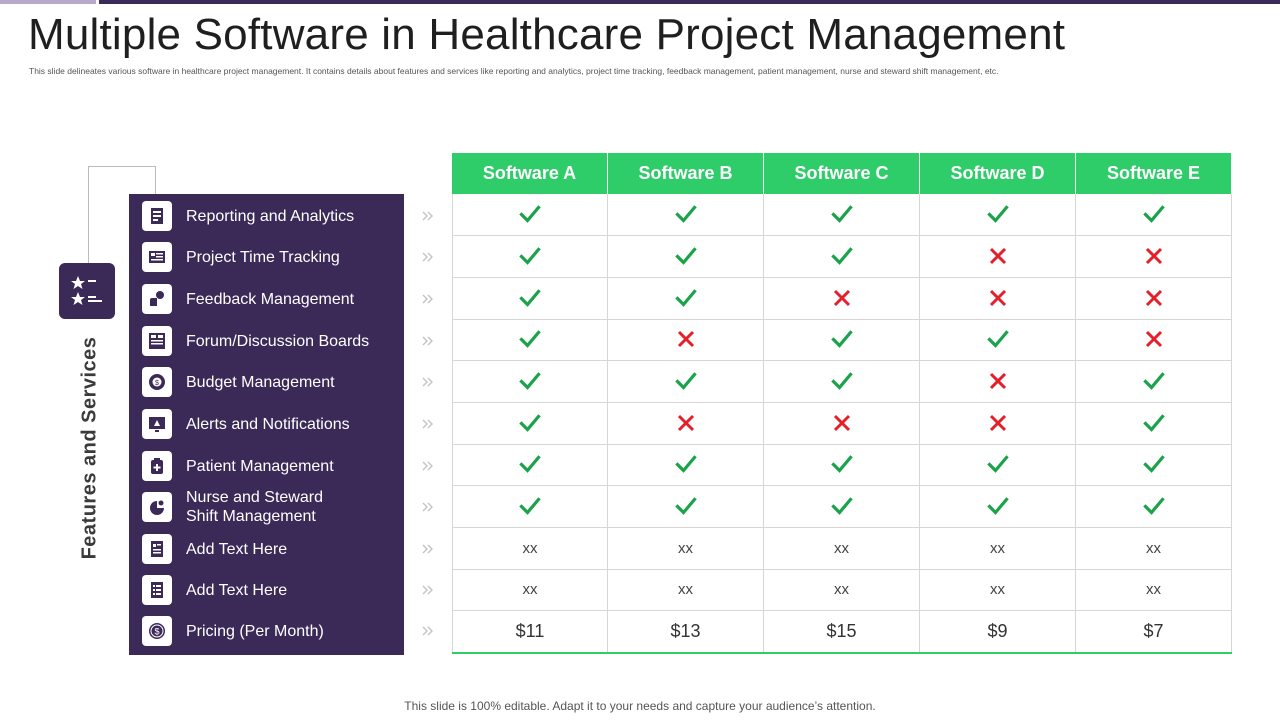  I want to click on feature-row: Project Time Tracking, so click(266, 257).